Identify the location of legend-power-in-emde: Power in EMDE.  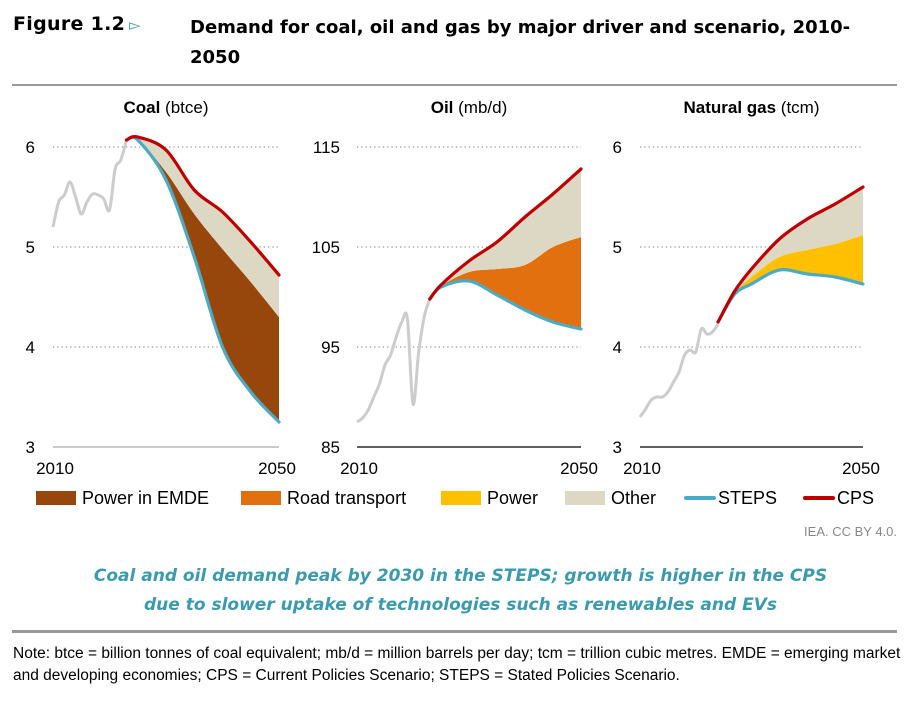
(122, 498).